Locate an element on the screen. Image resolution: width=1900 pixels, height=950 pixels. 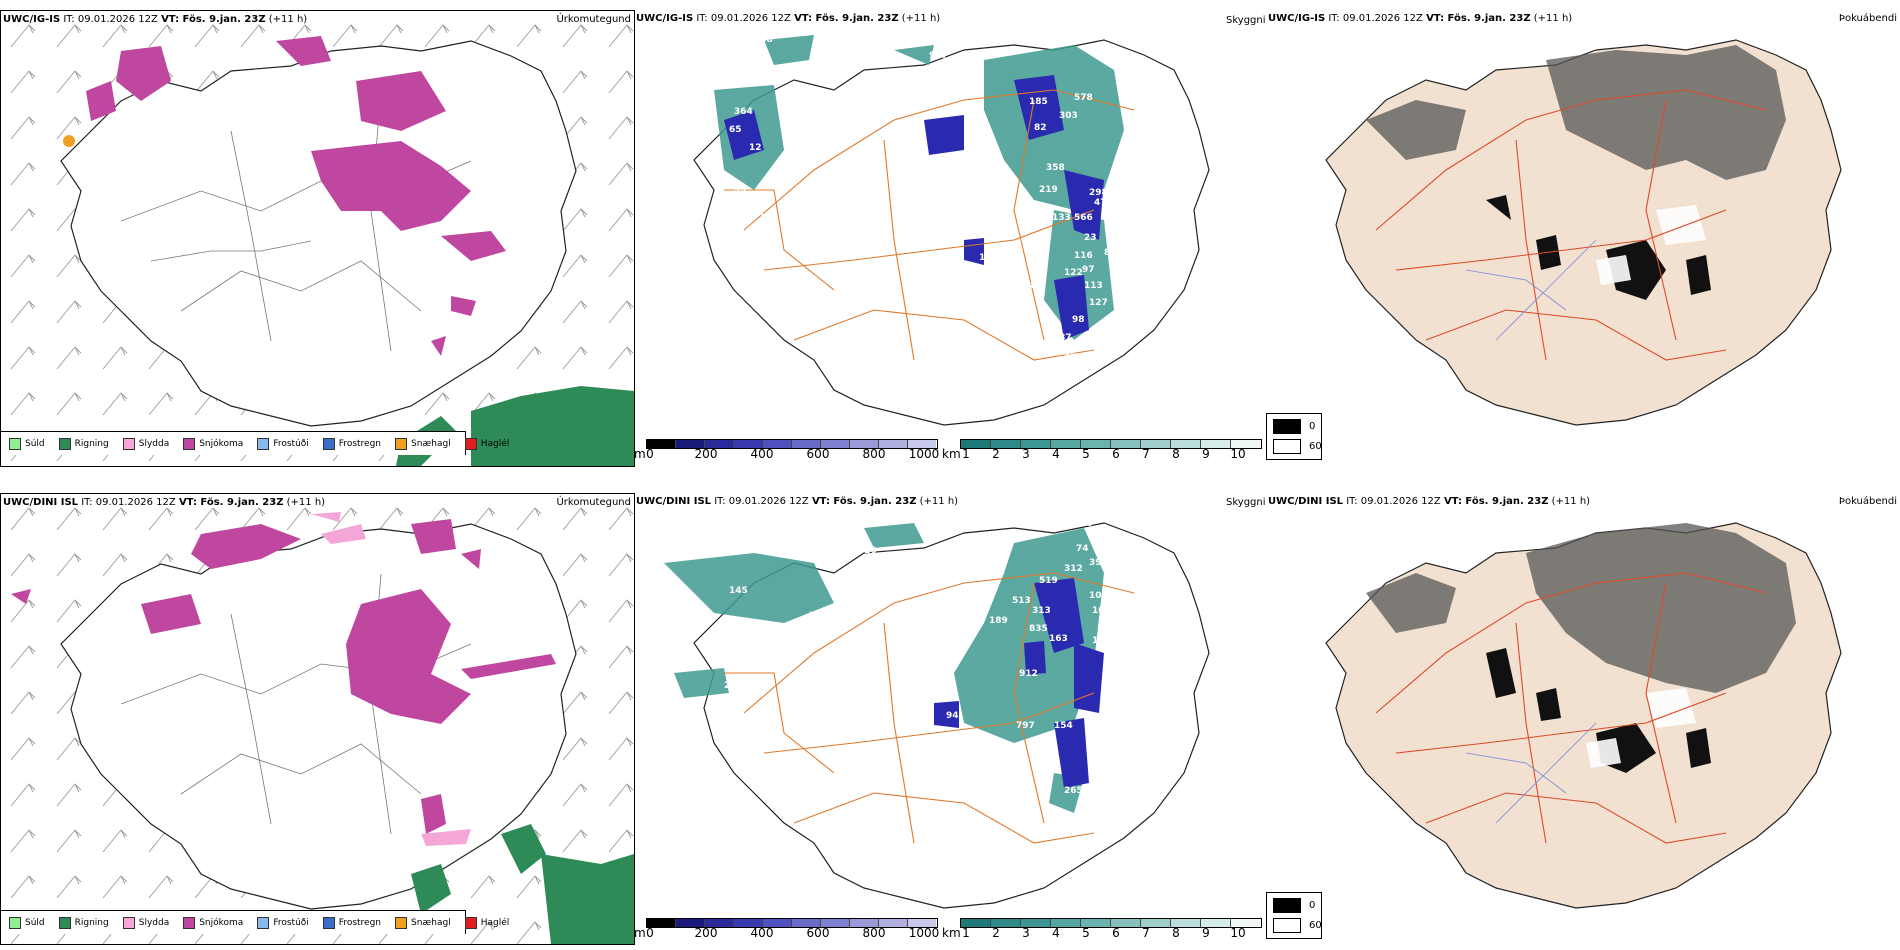
legend-item: Snæhagl is located at coordinates (423, 443).